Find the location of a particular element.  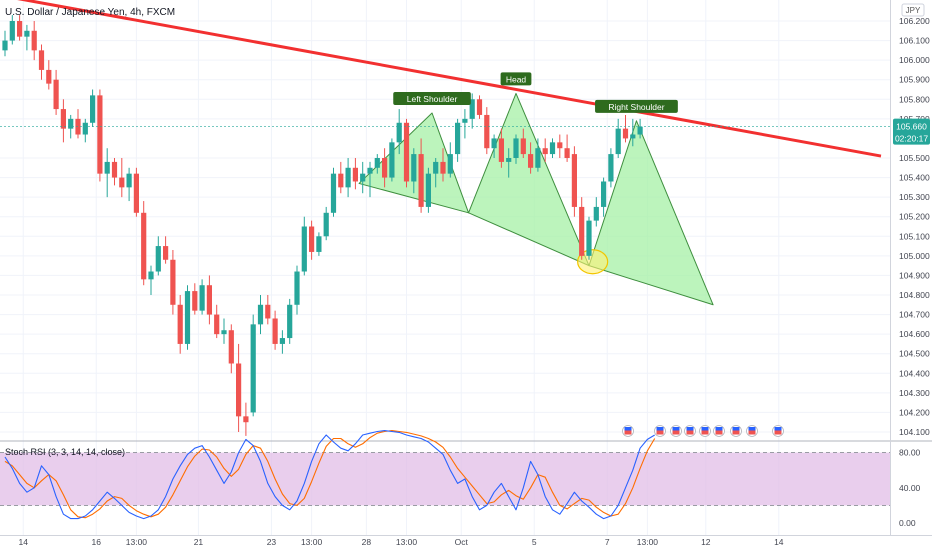

price-tick-label: 105.000 is located at coordinates (914, 256).